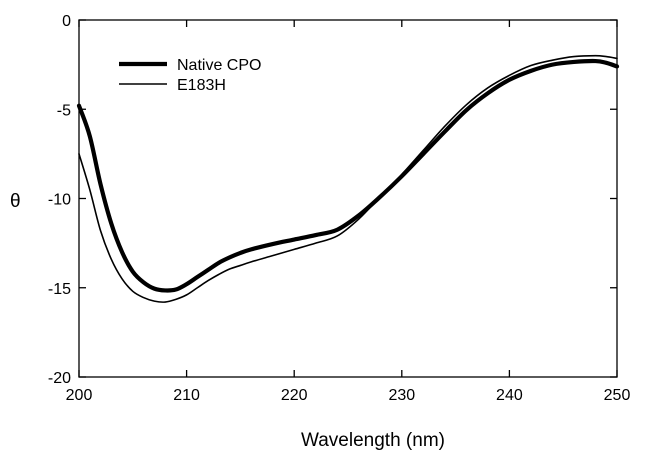  I want to click on x-tick-label: 250, so click(617, 395).